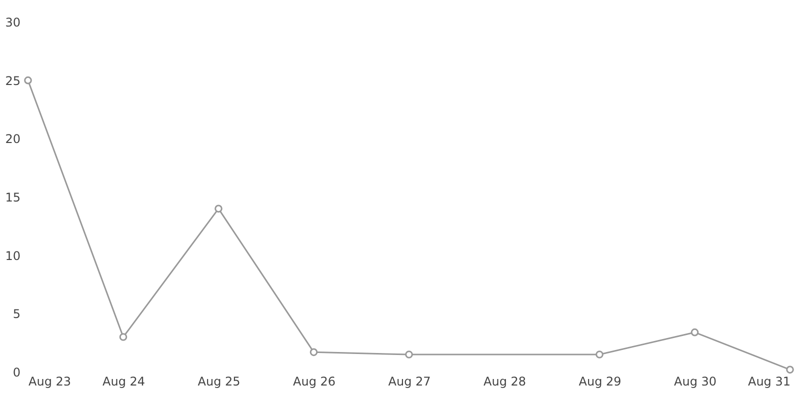 Image resolution: width=812 pixels, height=412 pixels. I want to click on y-tick-label: 0, so click(16, 373).